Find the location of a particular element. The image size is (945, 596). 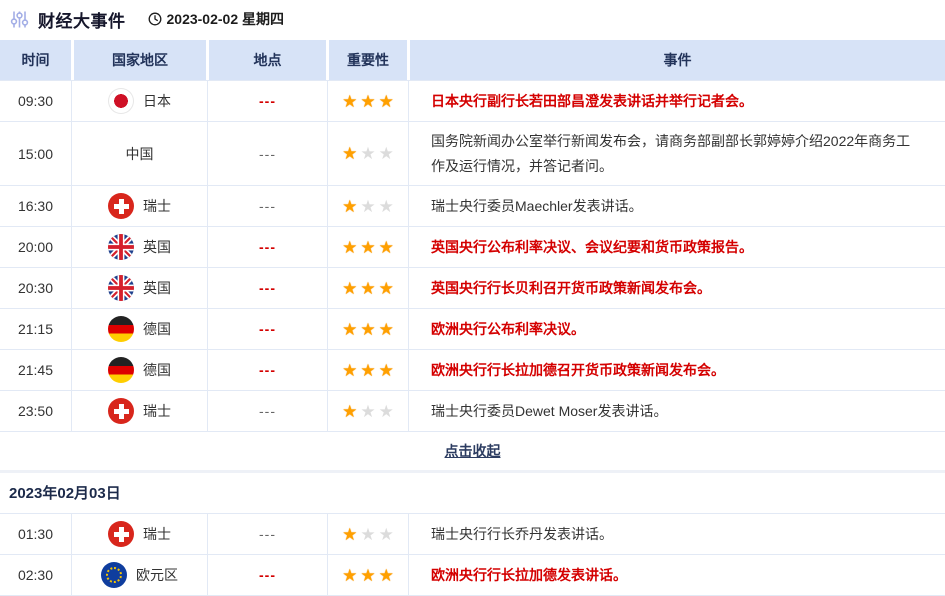

event-time: 02:30 is located at coordinates (36, 575).